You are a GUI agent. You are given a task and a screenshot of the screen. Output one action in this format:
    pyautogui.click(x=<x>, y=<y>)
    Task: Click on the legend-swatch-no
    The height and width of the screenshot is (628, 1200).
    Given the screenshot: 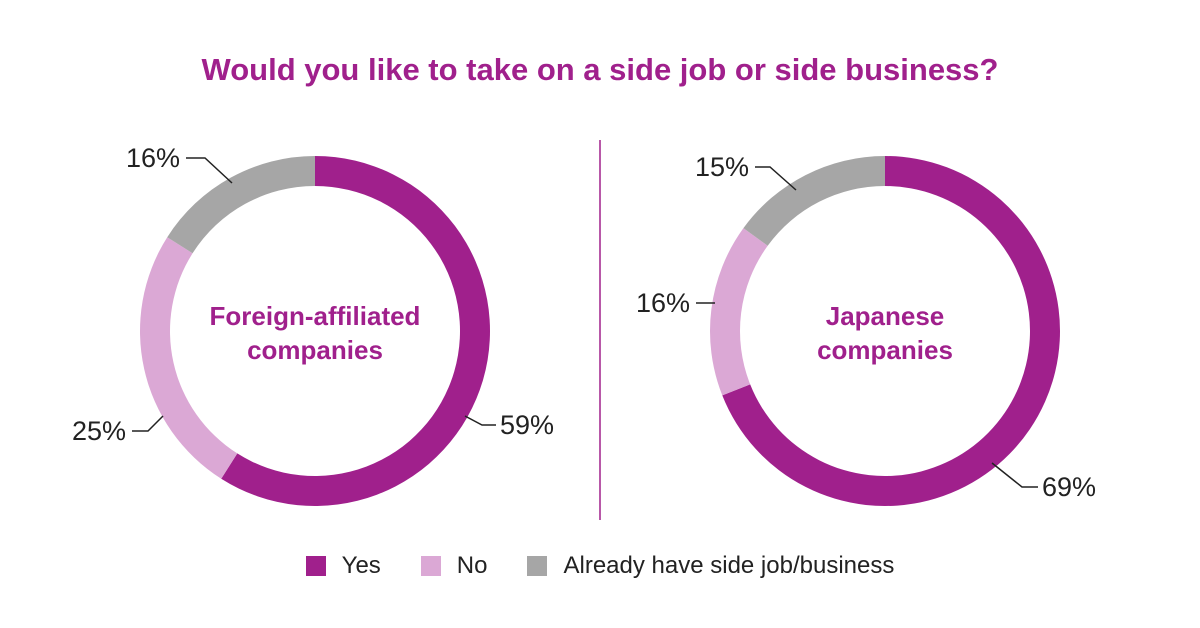 What is the action you would take?
    pyautogui.click(x=430, y=566)
    